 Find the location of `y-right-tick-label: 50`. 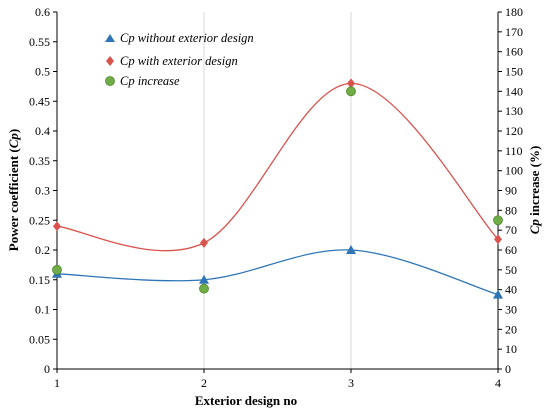

y-right-tick-label: 50 is located at coordinates (511, 270).